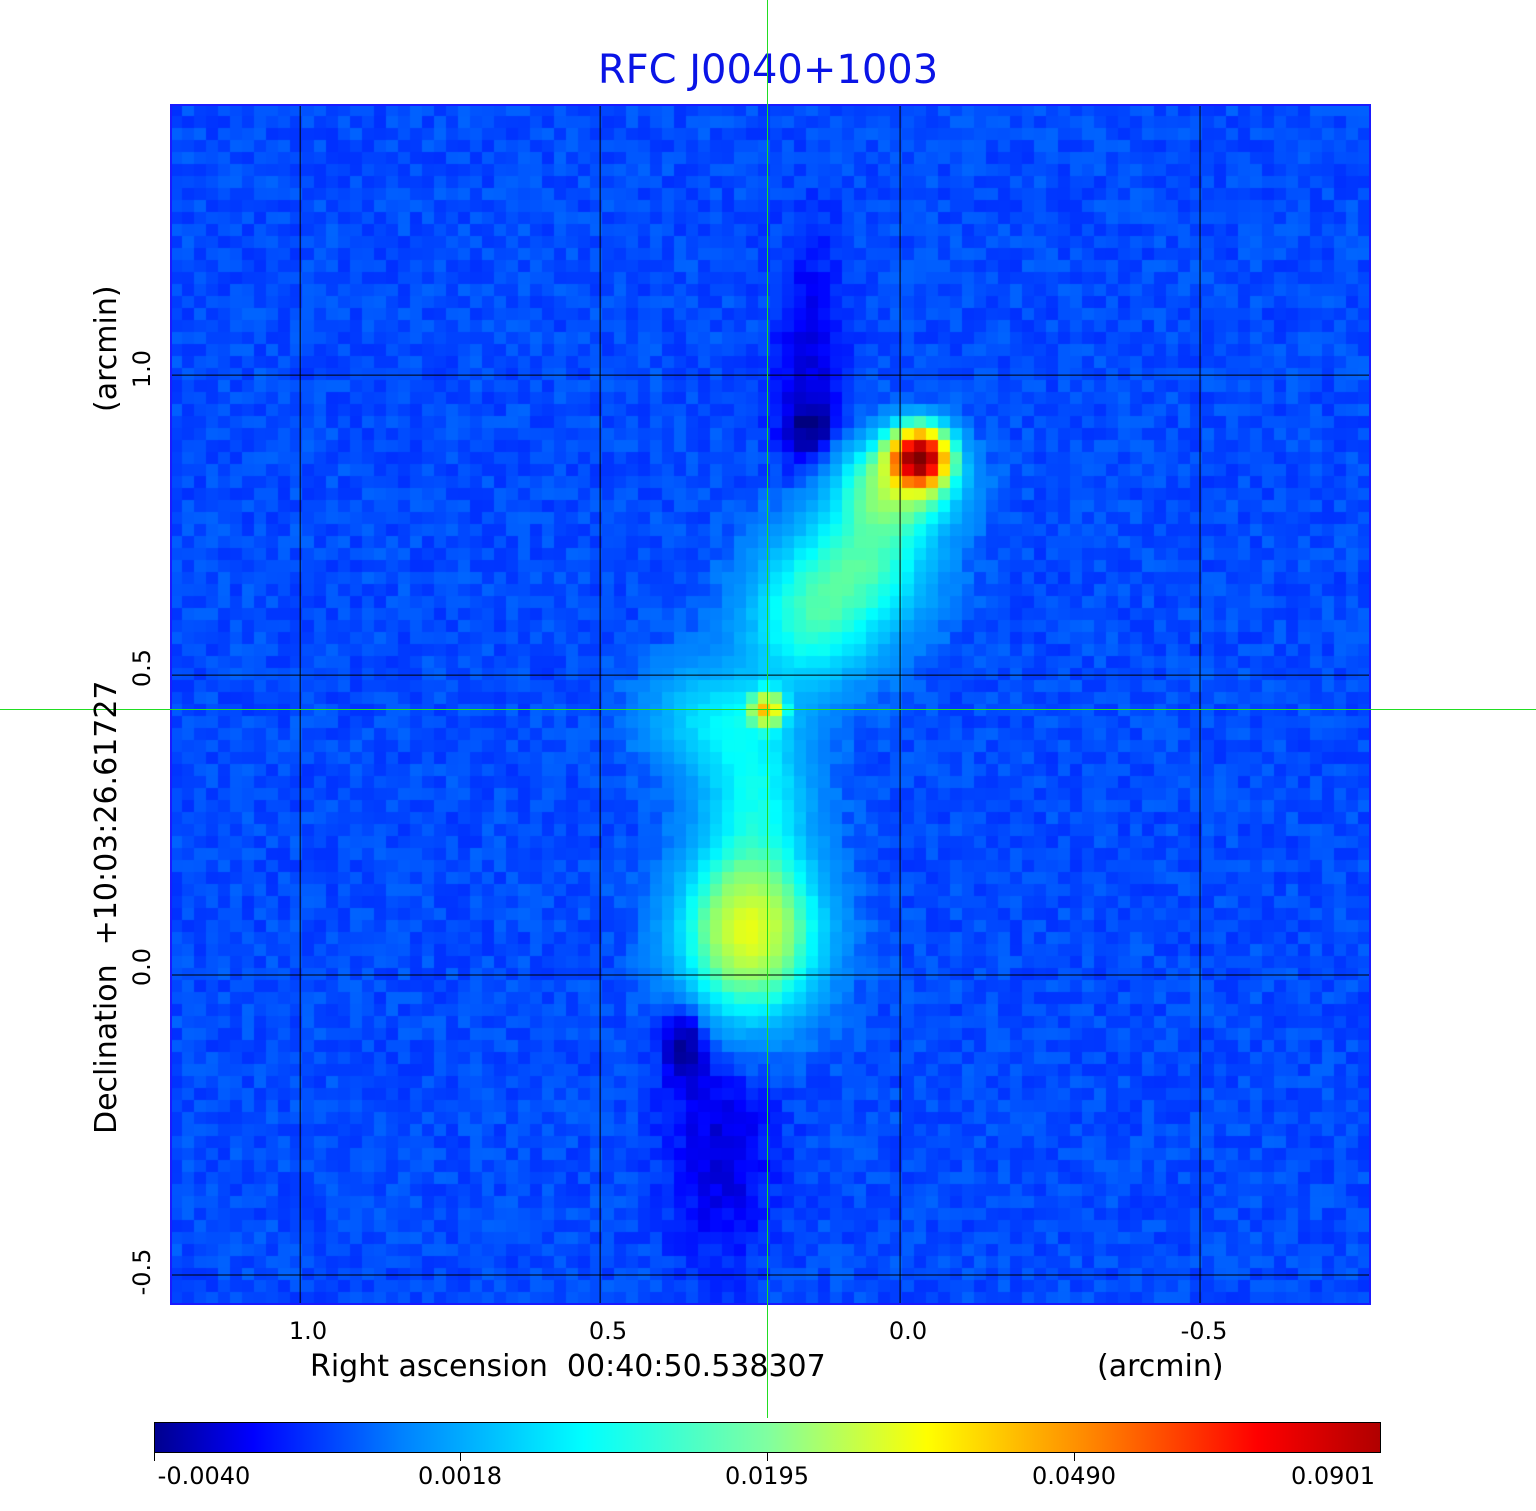 The width and height of the screenshot is (1536, 1511). I want to click on y-tick-label: -0.5, so click(141, 1272).